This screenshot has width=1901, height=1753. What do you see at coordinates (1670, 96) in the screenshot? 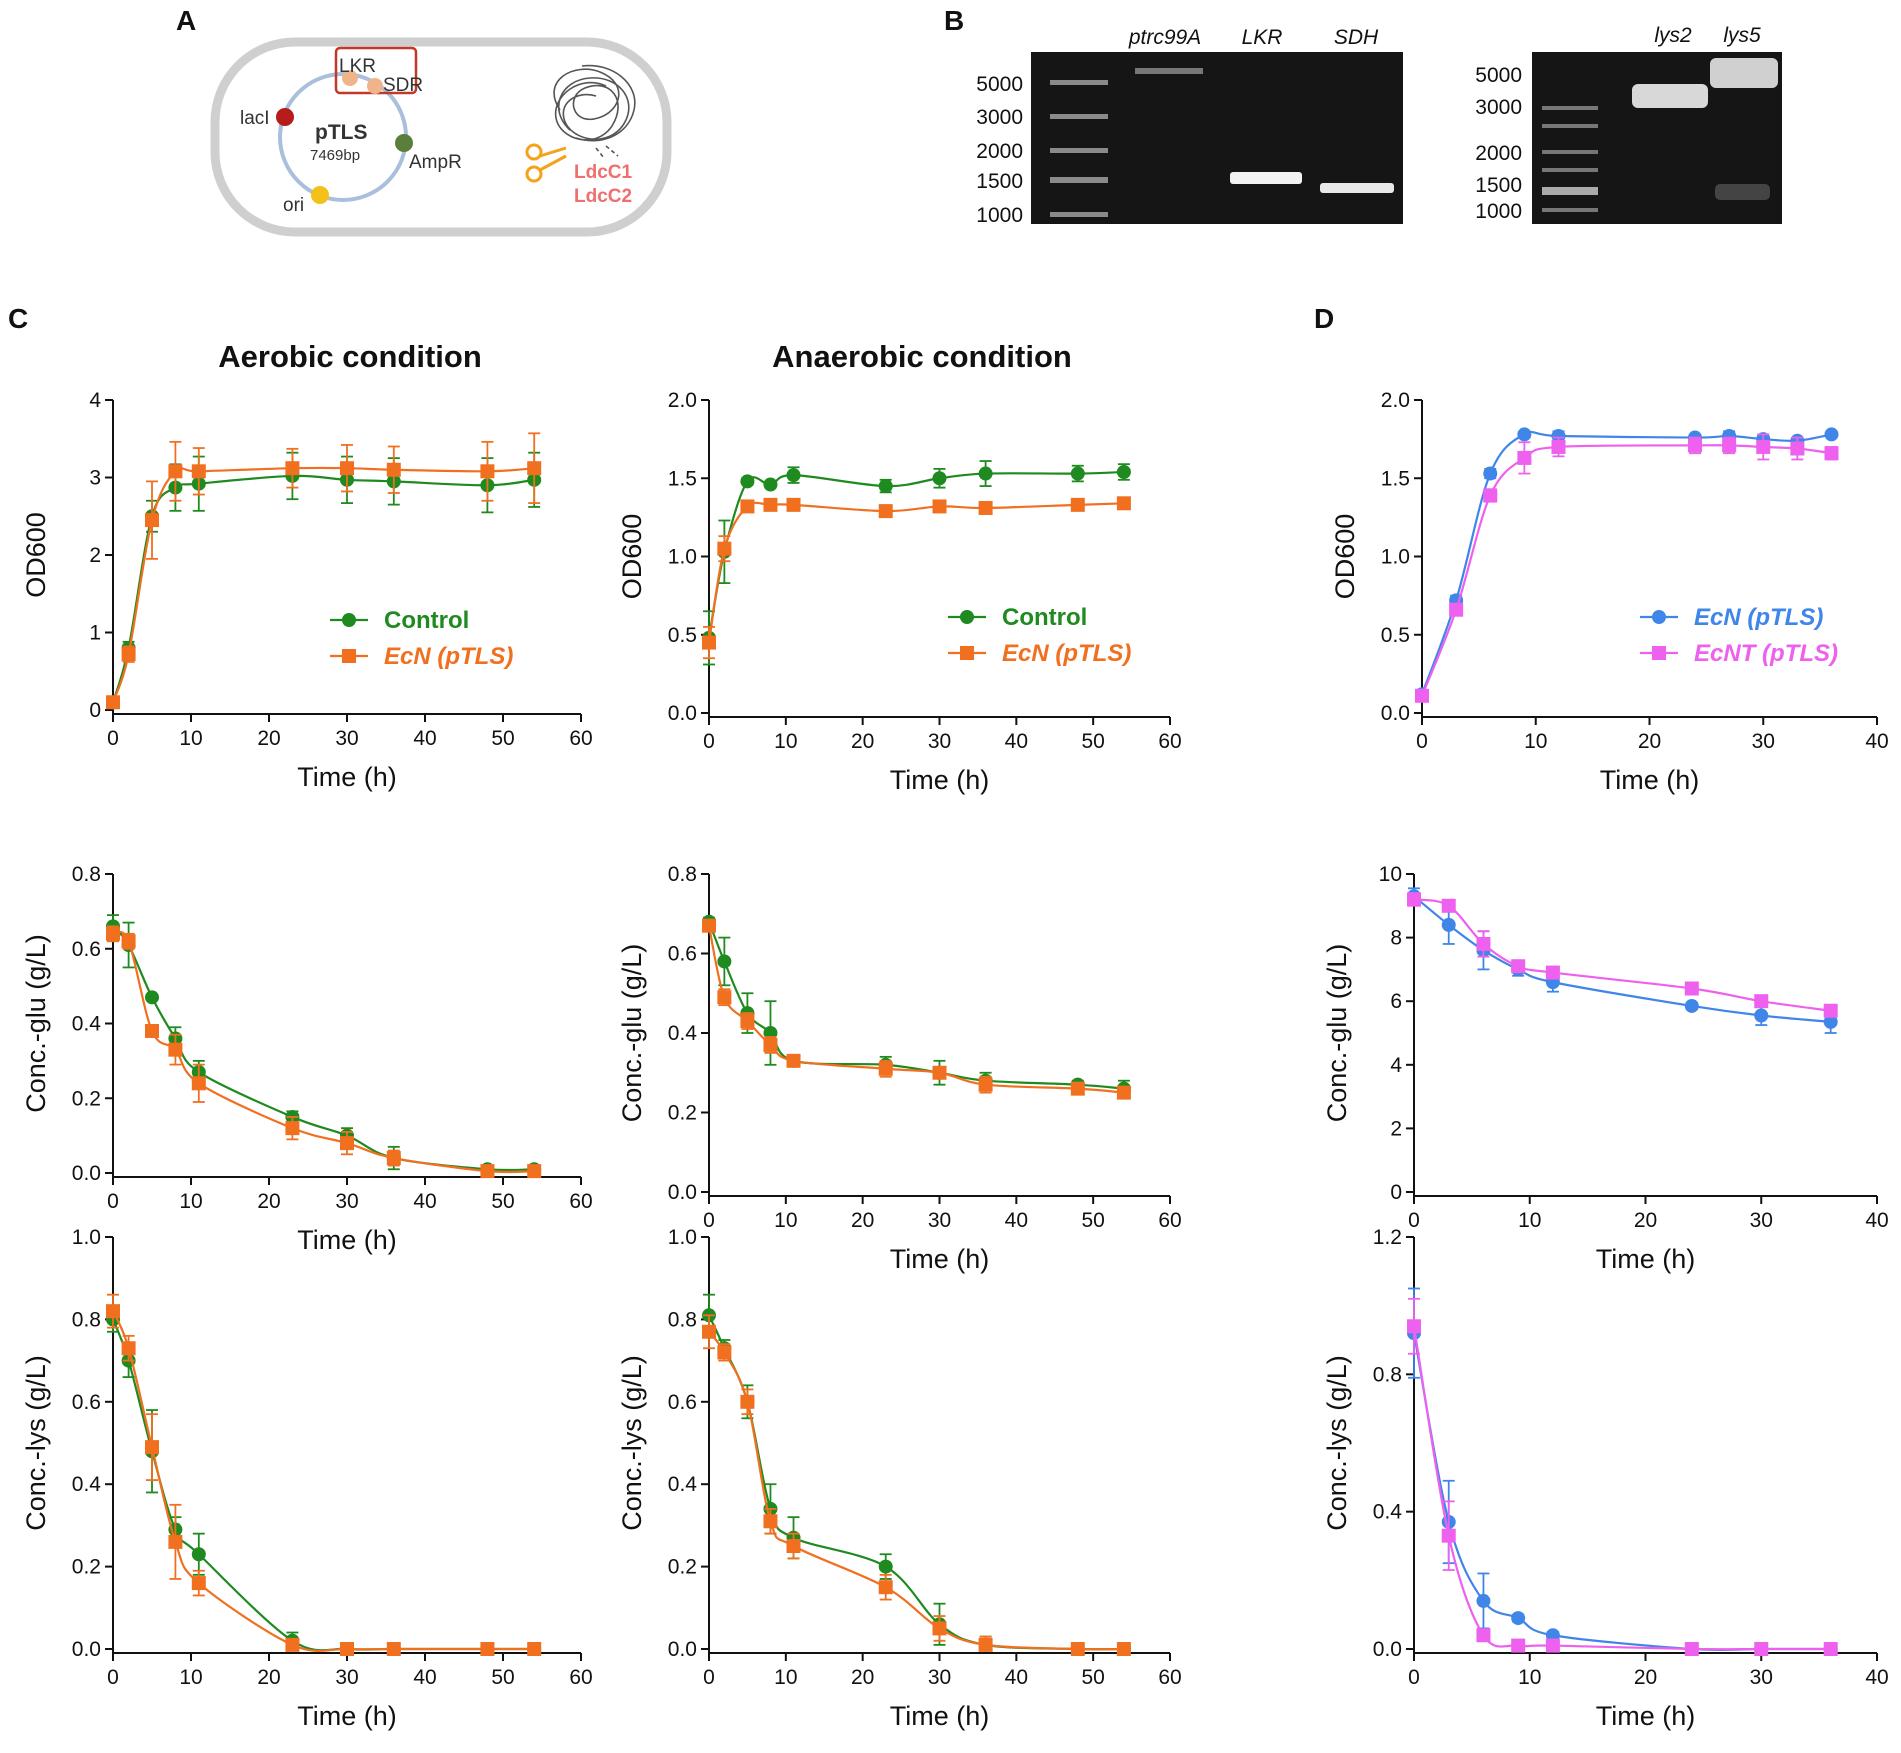
I see `band-lys2` at bounding box center [1670, 96].